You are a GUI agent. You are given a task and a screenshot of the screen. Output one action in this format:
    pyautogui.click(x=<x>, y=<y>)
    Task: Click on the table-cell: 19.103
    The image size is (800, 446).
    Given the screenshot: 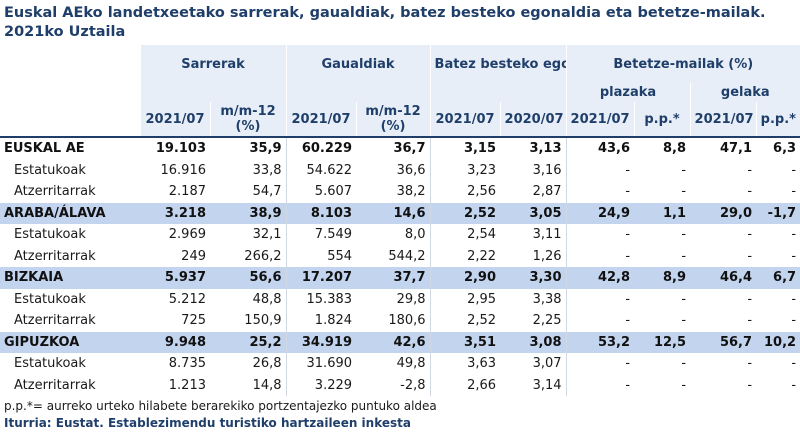 What is the action you would take?
    pyautogui.click(x=175, y=148)
    